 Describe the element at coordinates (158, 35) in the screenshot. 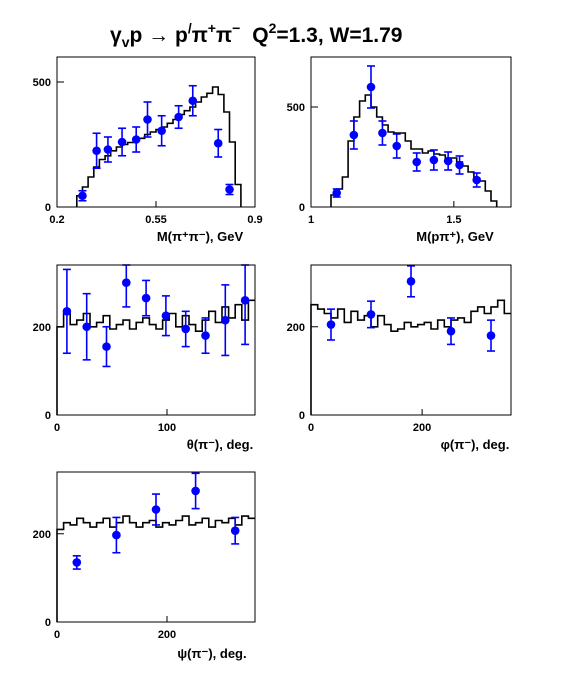

I see `title-arrow: →` at that location.